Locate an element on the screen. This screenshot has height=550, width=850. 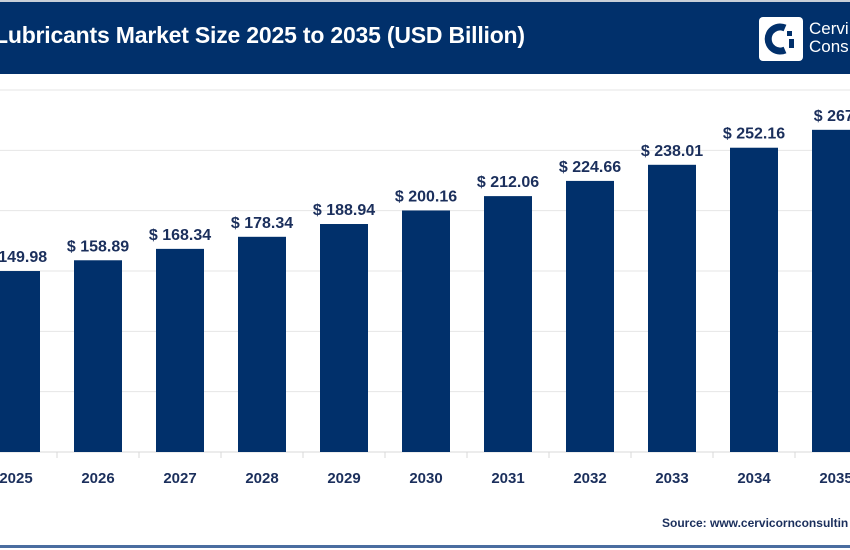
data-label-2029: $ 188.94 is located at coordinates (344, 210).